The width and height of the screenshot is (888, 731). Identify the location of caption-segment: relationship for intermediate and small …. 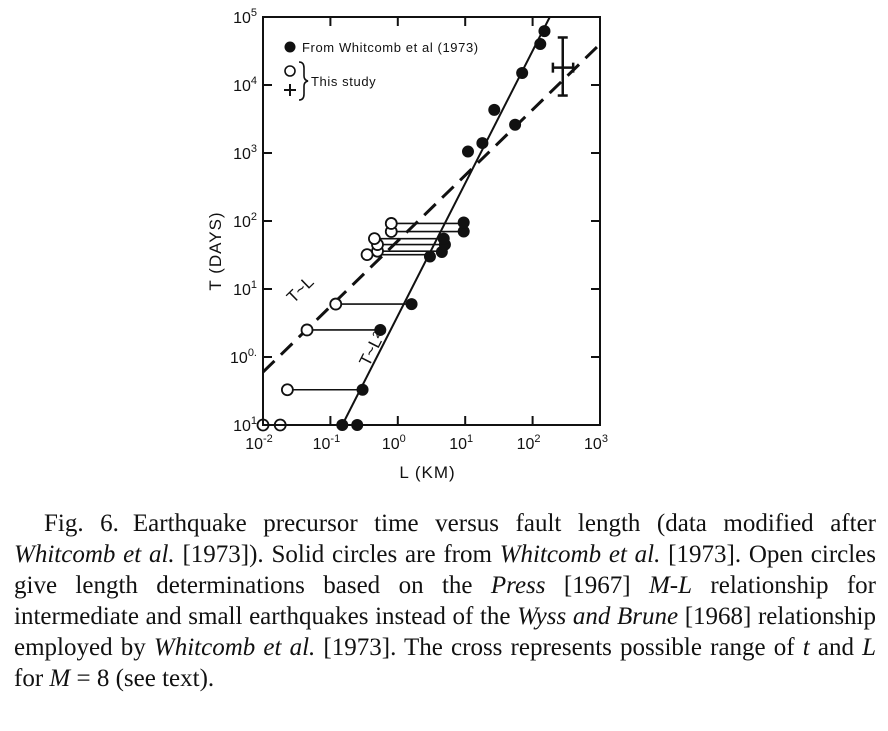
(445, 601).